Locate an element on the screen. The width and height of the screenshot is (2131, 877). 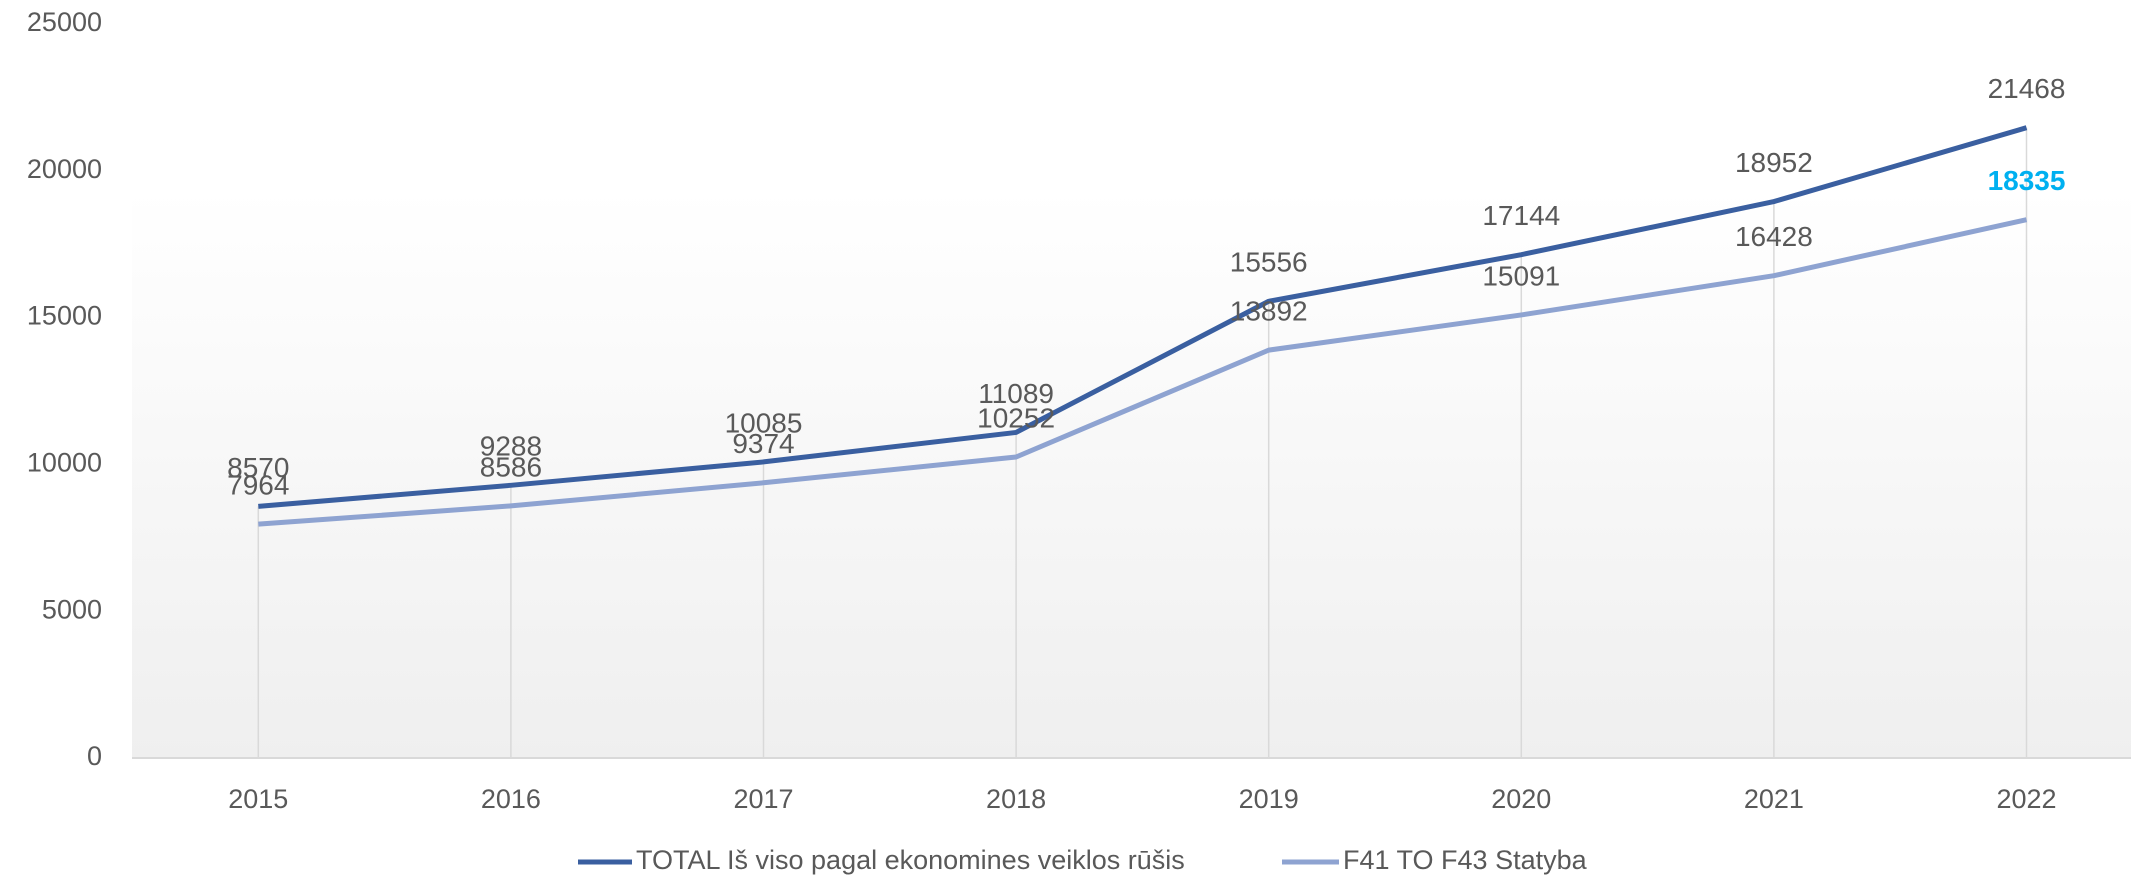
y-tick-label: 5000 is located at coordinates (72, 609).